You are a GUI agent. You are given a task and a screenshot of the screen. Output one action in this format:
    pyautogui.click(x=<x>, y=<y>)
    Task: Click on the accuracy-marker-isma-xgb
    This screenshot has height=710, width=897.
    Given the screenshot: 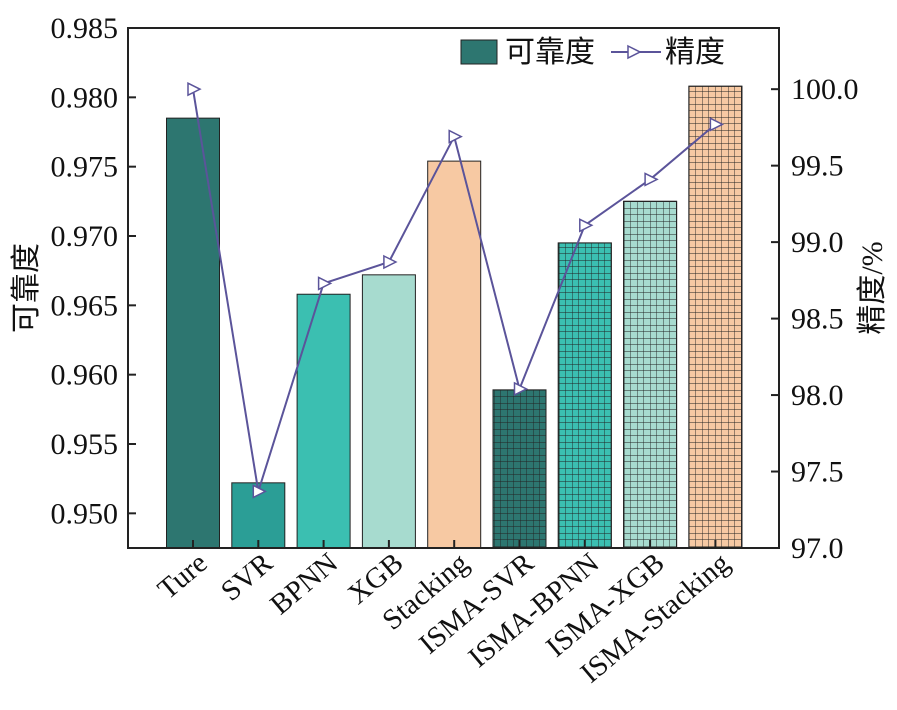 What is the action you would take?
    pyautogui.click(x=651, y=179)
    